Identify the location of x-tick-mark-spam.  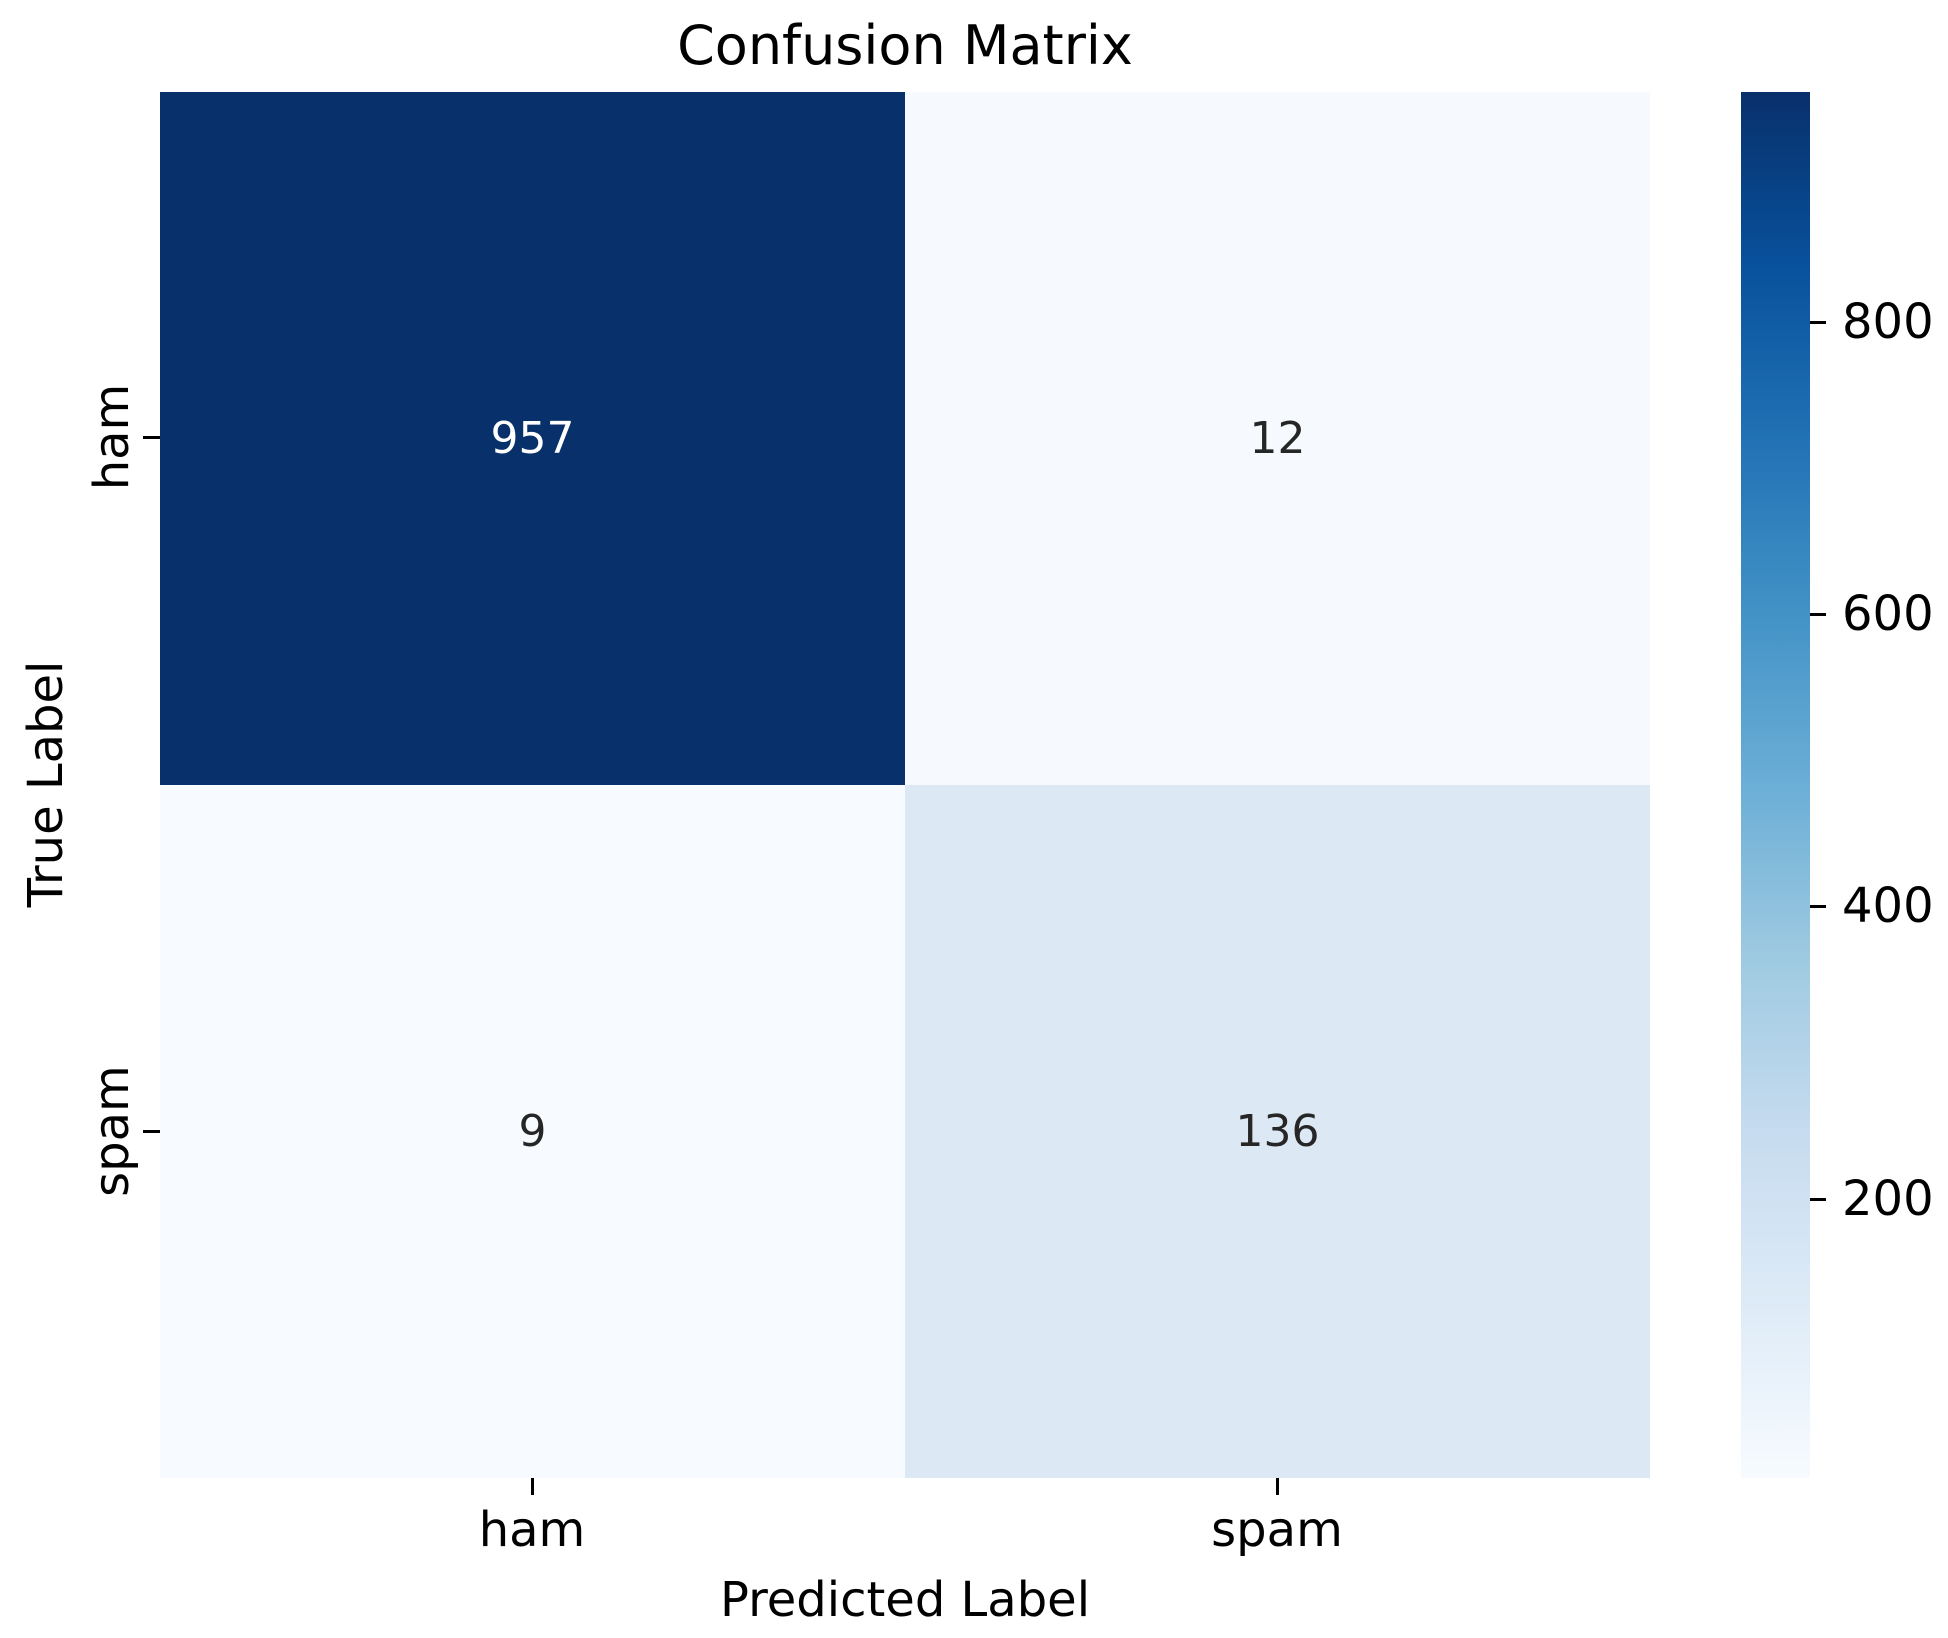
(1277, 1486).